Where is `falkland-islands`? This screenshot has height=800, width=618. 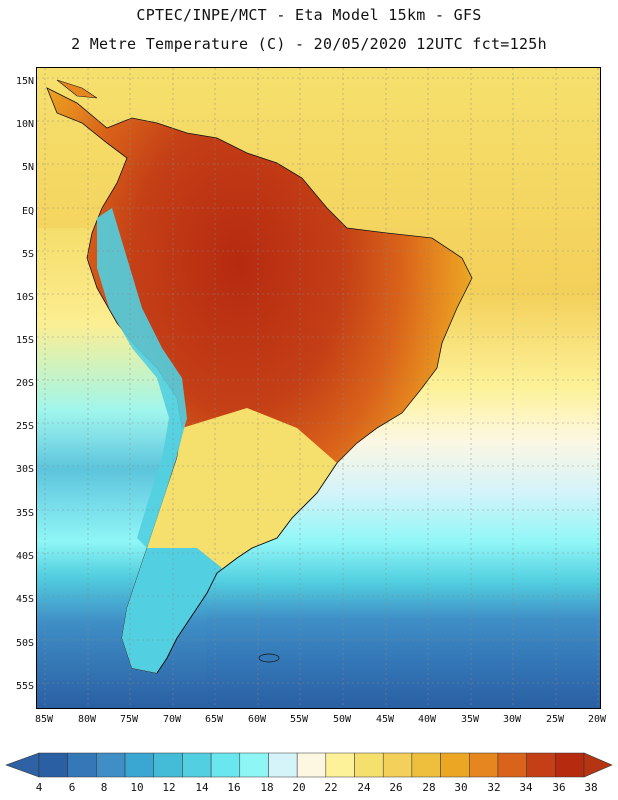 falkland-islands is located at coordinates (269, 658).